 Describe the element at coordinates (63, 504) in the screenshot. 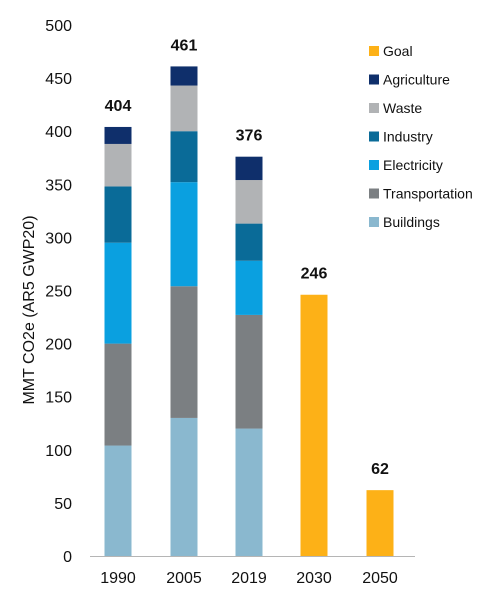

I see `y-tick-label: 50` at that location.